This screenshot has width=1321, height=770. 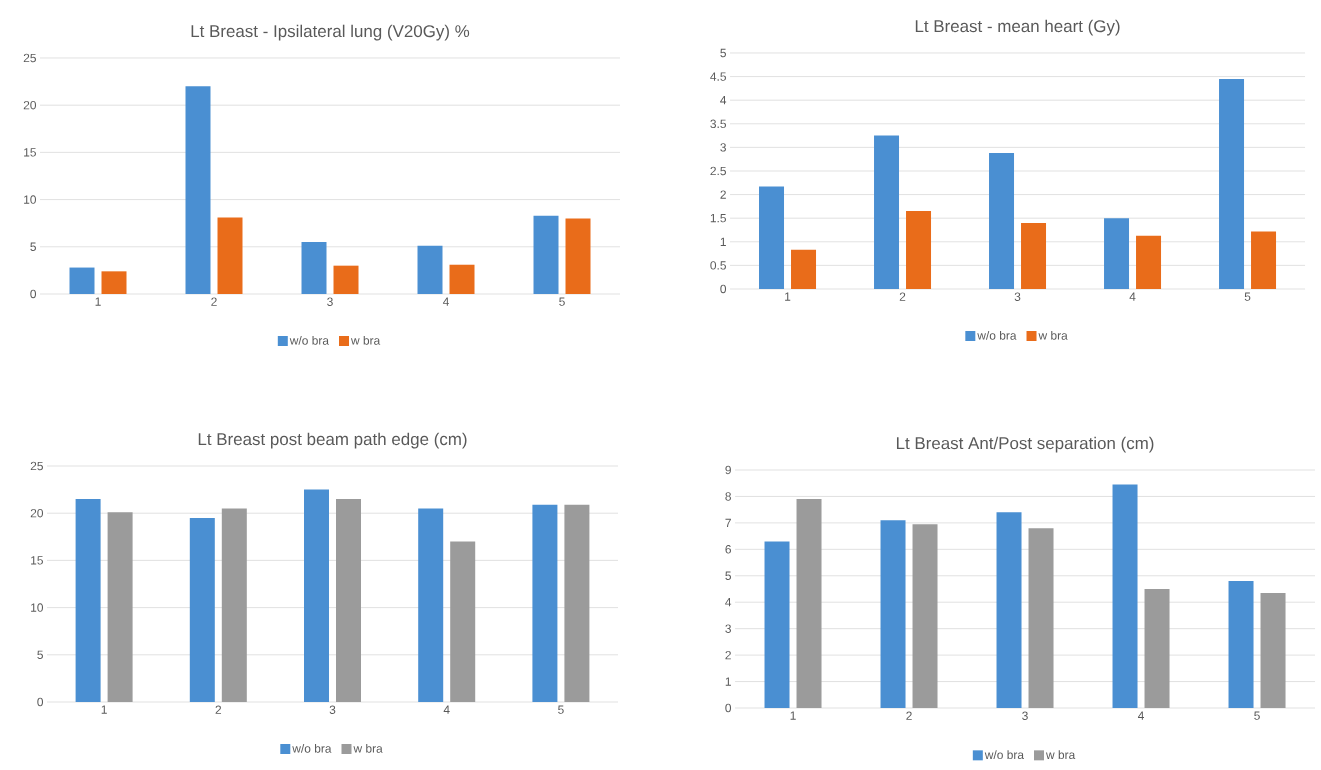 I want to click on y-tick-label: 6, so click(x=728, y=549).